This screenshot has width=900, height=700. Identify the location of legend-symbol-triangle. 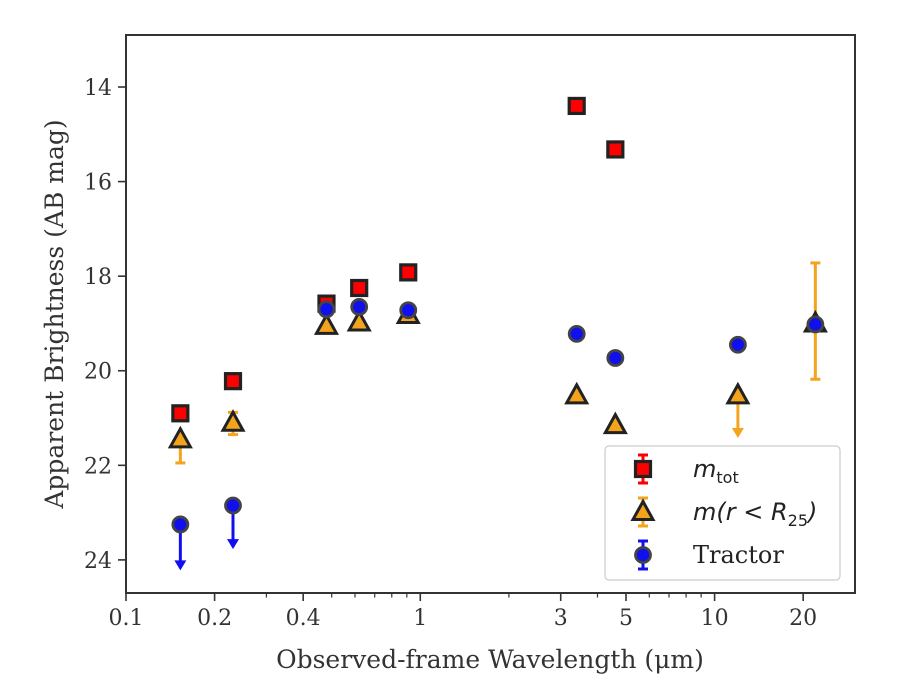
(643, 509).